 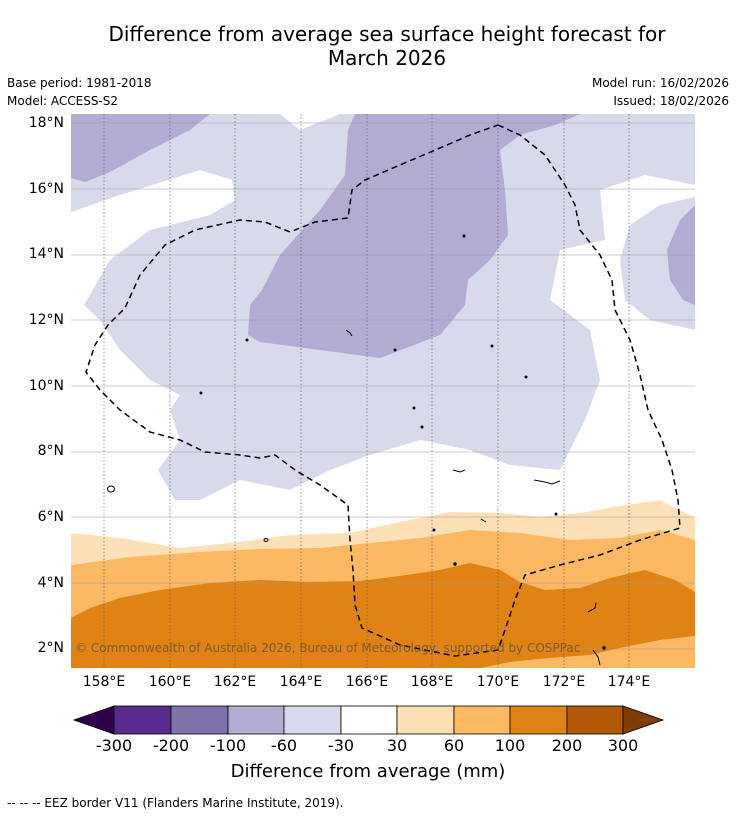 What do you see at coordinates (368, 771) in the screenshot?
I see `colorbar-title: Difference from average (mm)` at bounding box center [368, 771].